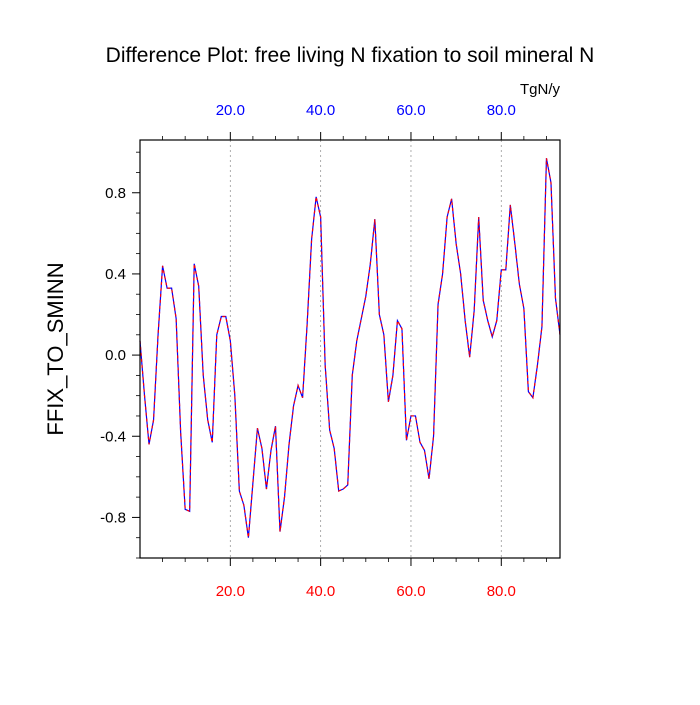 The width and height of the screenshot is (700, 705). I want to click on x-tick-label-bottom: 60.0, so click(410, 591).